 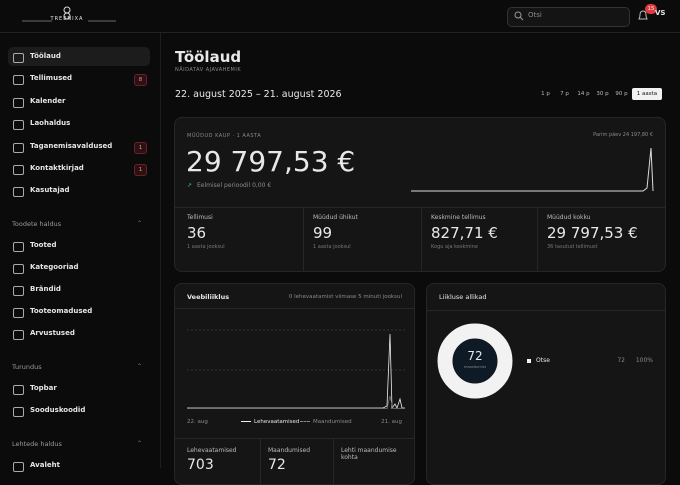 I want to click on nav-item: Tooted, so click(x=43, y=245).